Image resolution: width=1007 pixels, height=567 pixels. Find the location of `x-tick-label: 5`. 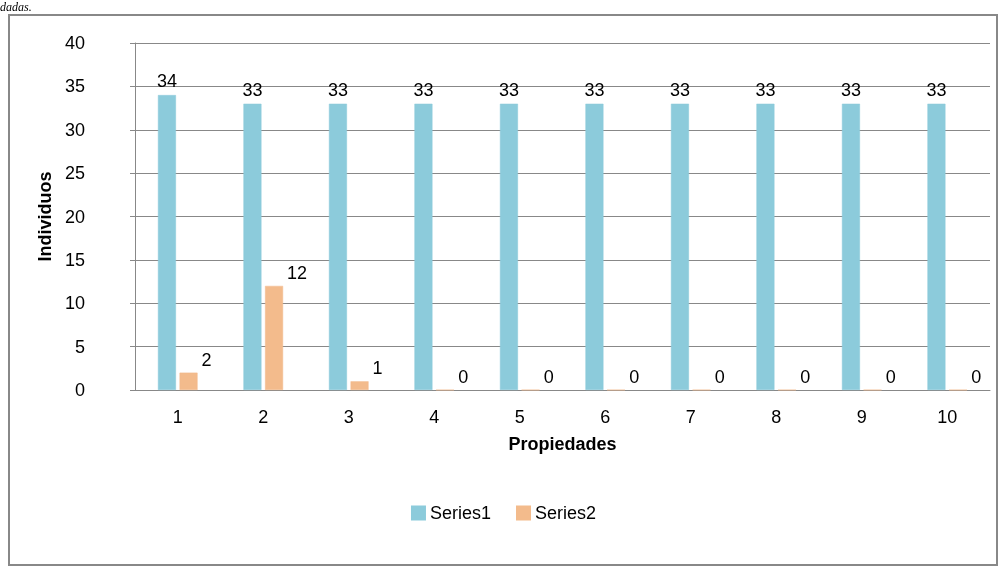

x-tick-label: 5 is located at coordinates (519, 417).